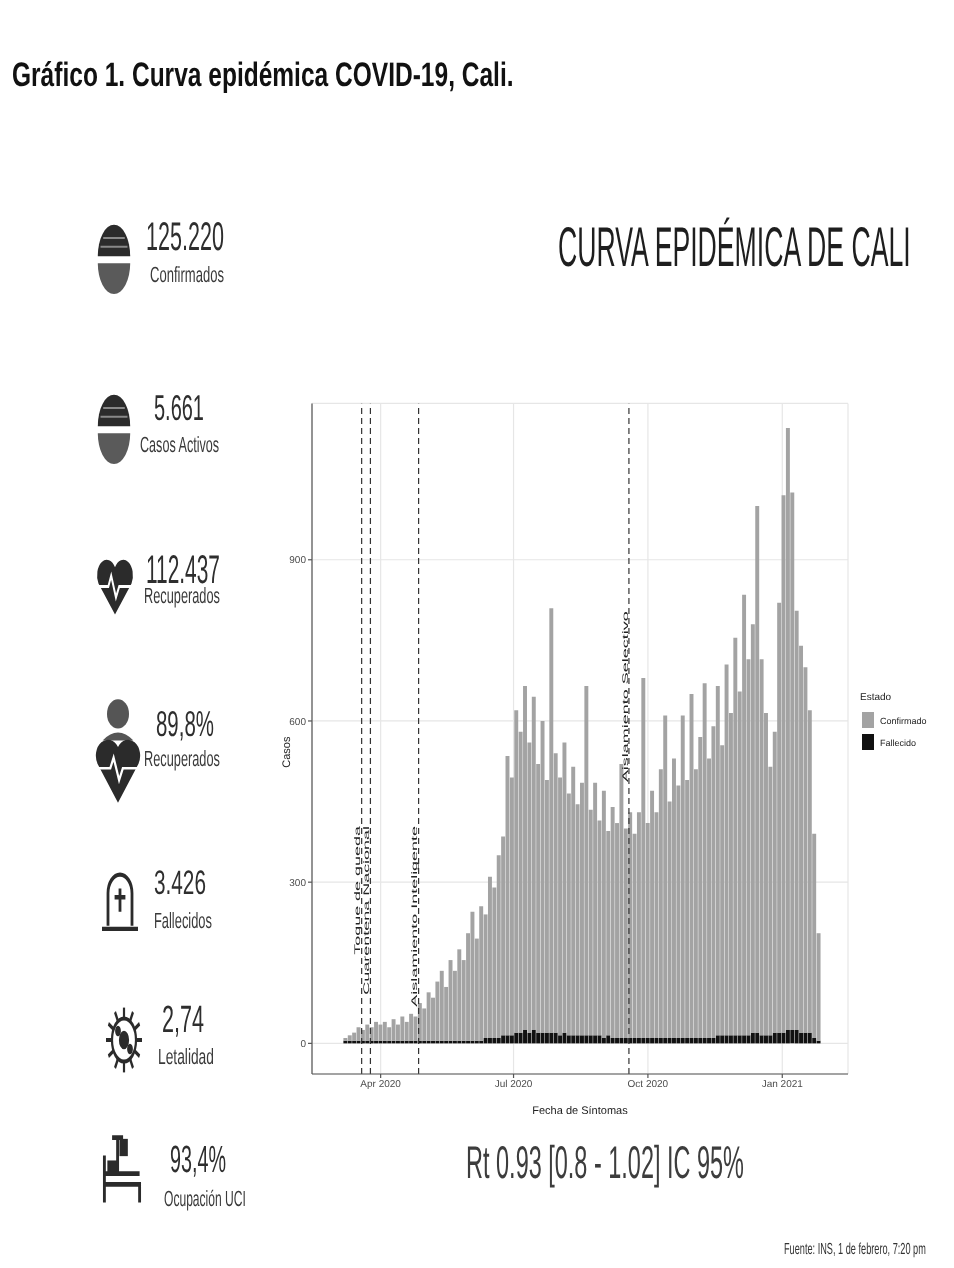  Describe the element at coordinates (185, 237) in the screenshot. I see `text: 125.220` at that location.